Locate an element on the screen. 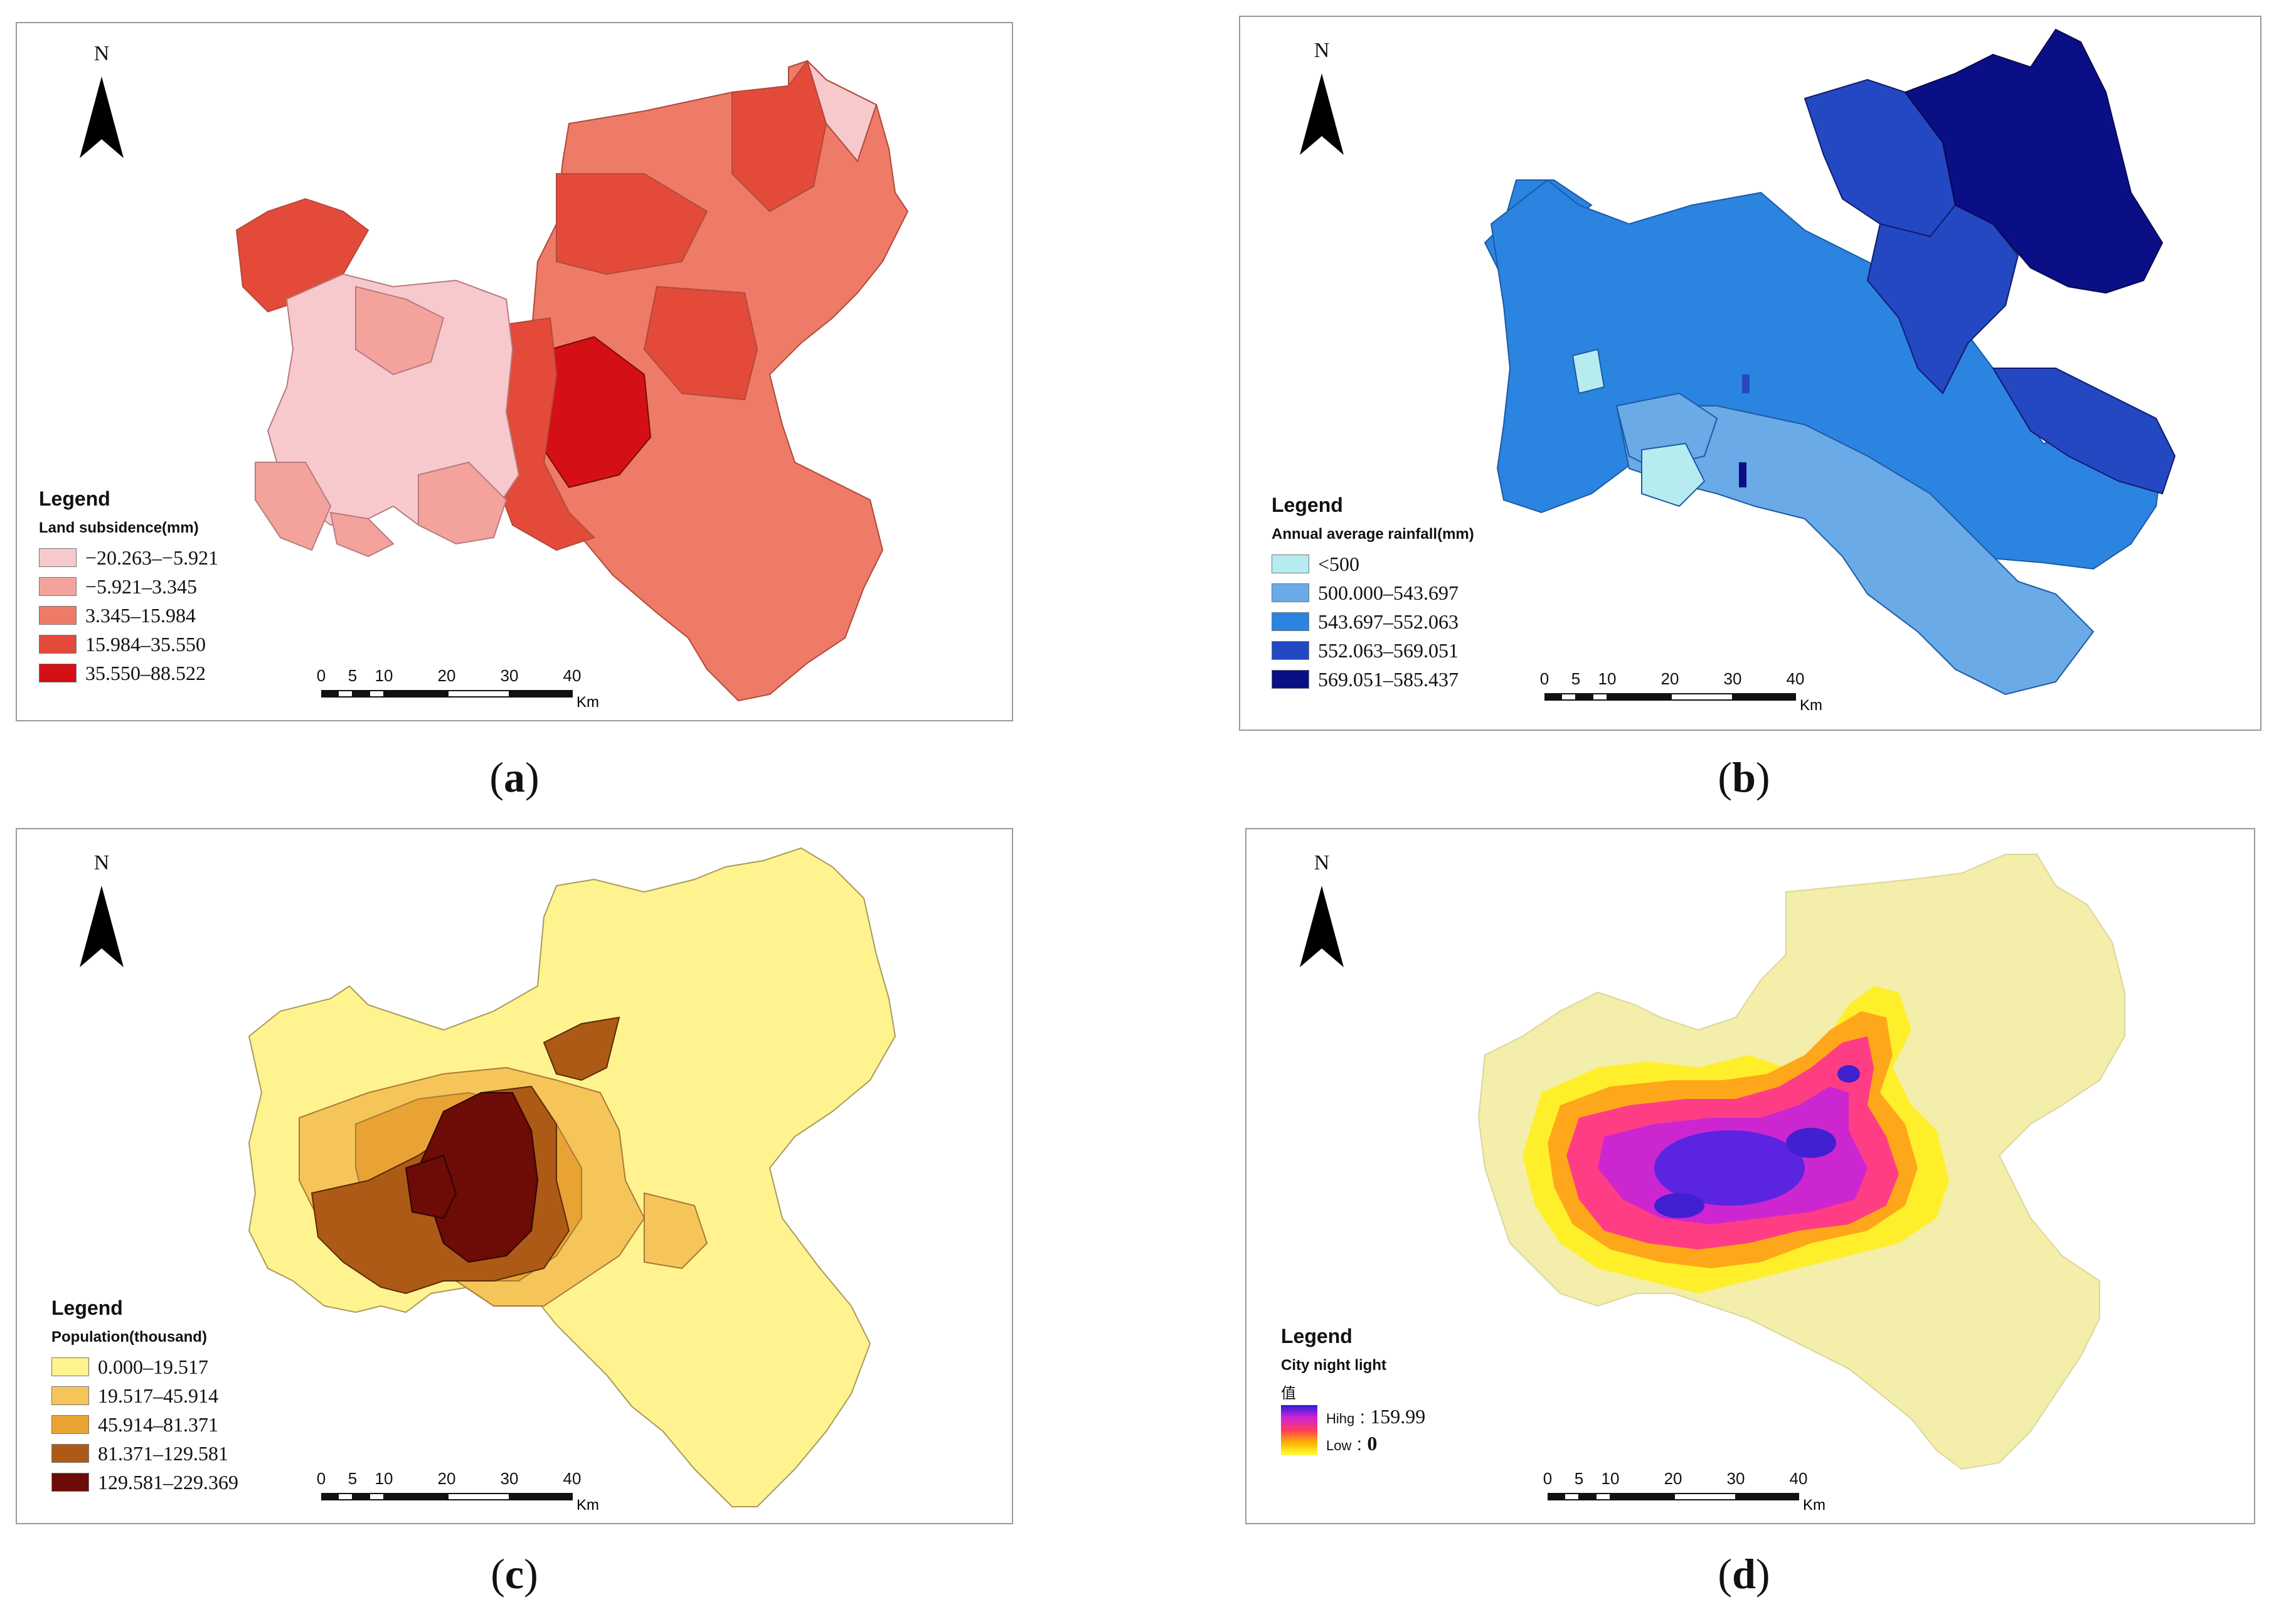 This screenshot has height=1624, width=2269. region-south-mid-a is located at coordinates (462, 503).